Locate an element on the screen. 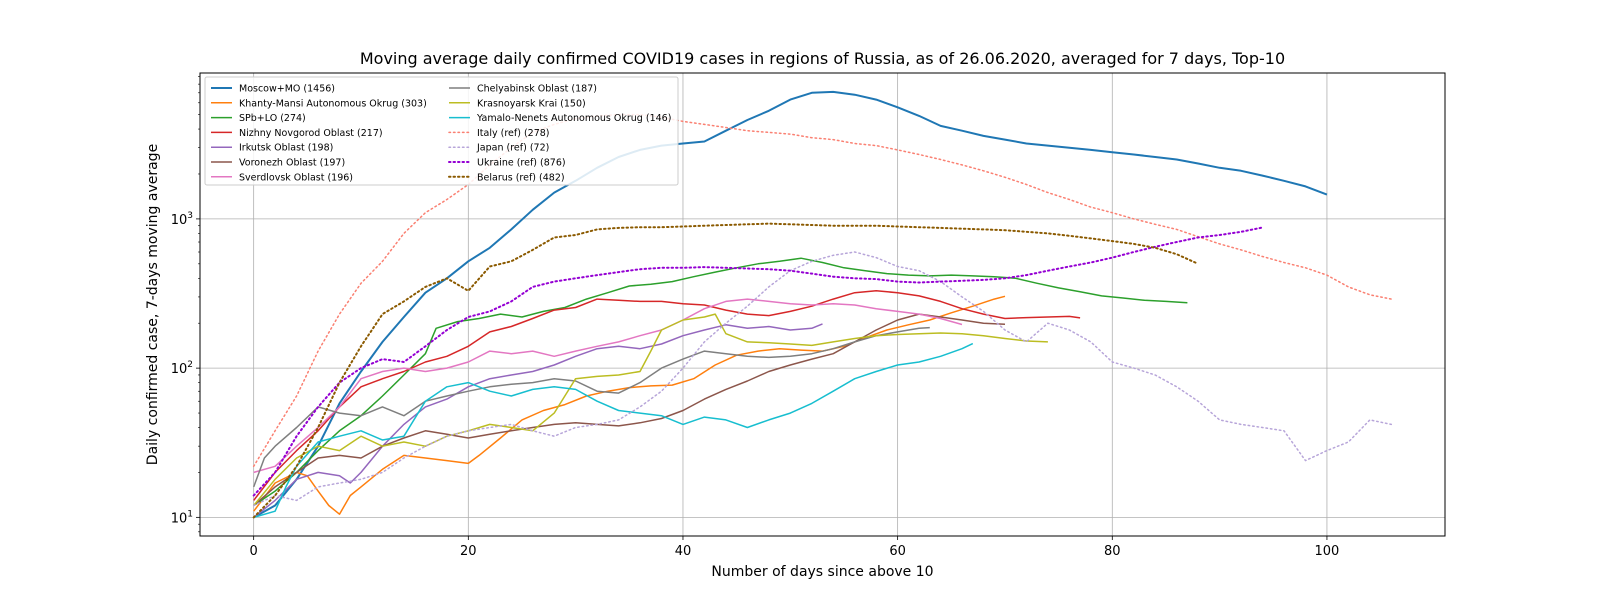 Image resolution: width=1600 pixels, height=600 pixels. legend-label: SPb+LO (274) is located at coordinates (272, 118).